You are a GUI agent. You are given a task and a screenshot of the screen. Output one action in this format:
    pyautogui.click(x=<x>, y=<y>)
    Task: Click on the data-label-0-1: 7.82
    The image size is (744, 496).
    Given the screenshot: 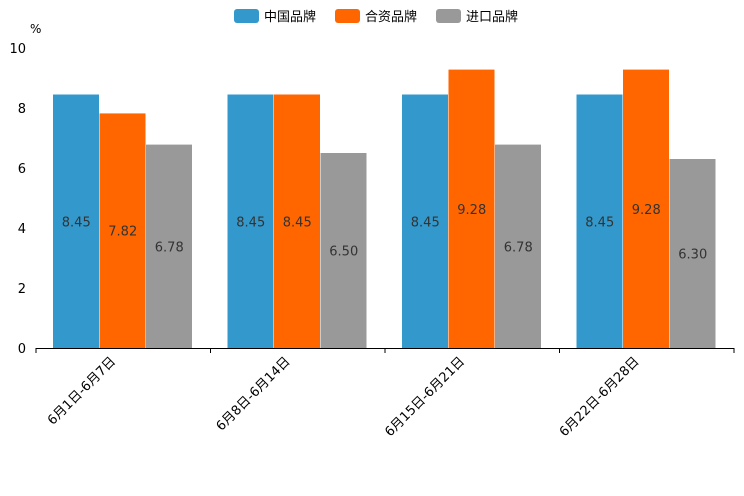 What is the action you would take?
    pyautogui.click(x=122, y=232)
    